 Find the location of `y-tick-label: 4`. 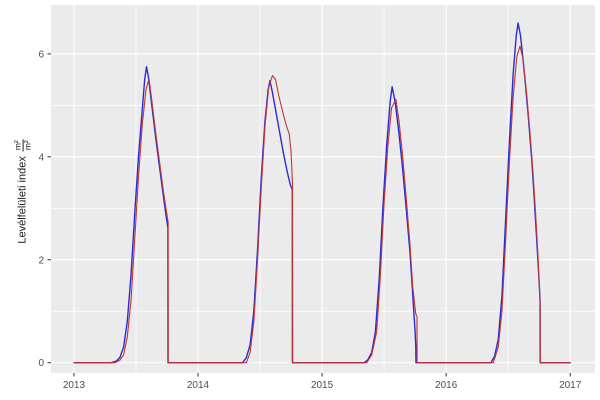

y-tick-label: 4 is located at coordinates (41, 157).